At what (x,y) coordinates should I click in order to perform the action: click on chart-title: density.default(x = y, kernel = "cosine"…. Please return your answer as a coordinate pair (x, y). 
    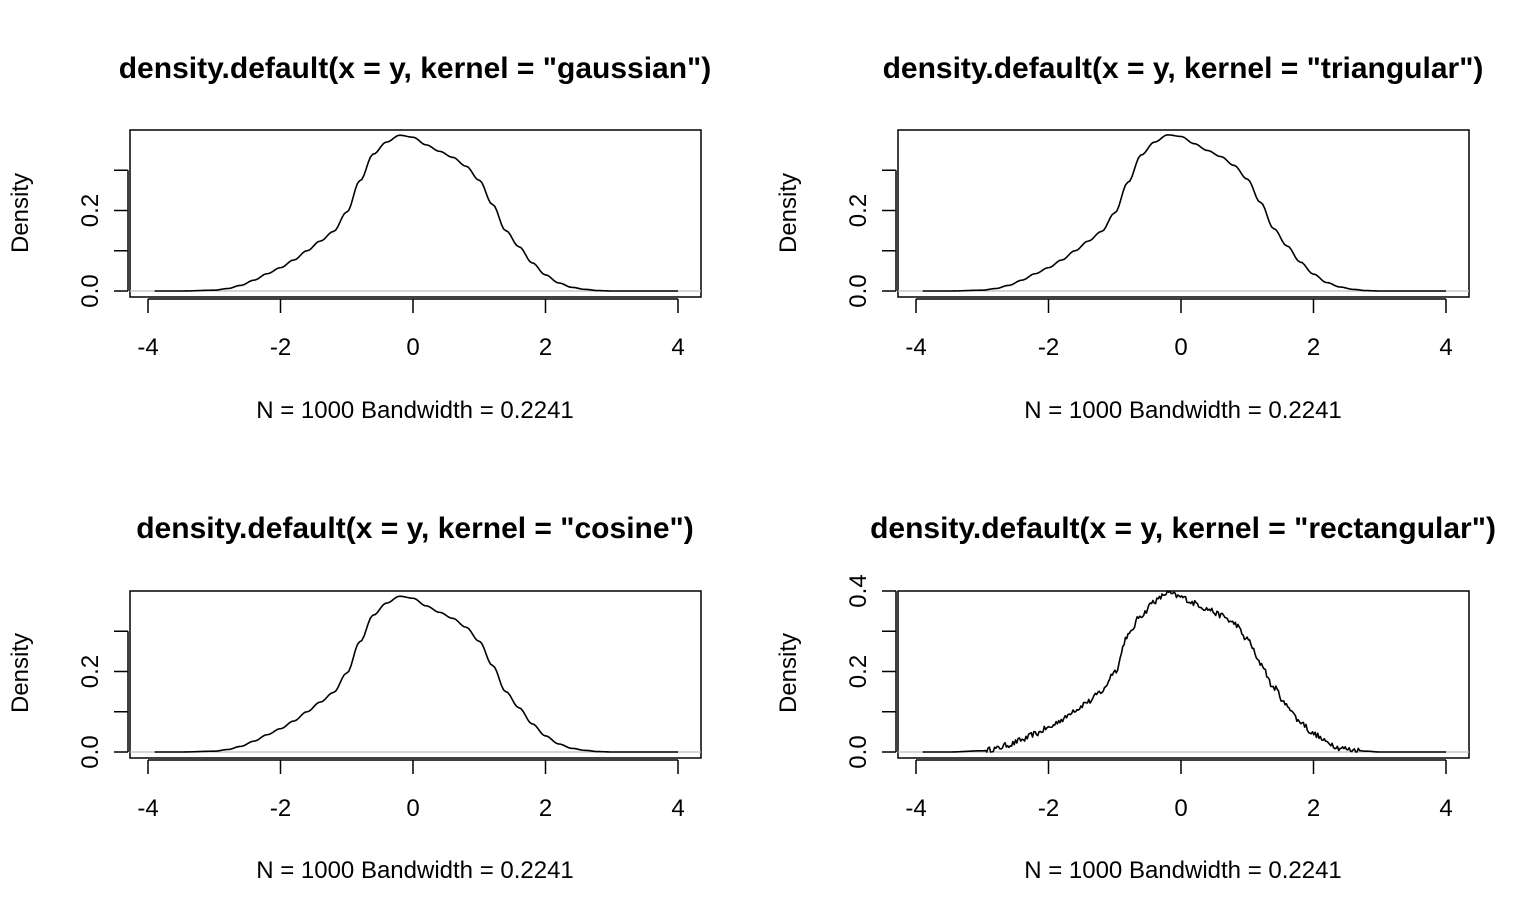
    Looking at the image, I should click on (415, 528).